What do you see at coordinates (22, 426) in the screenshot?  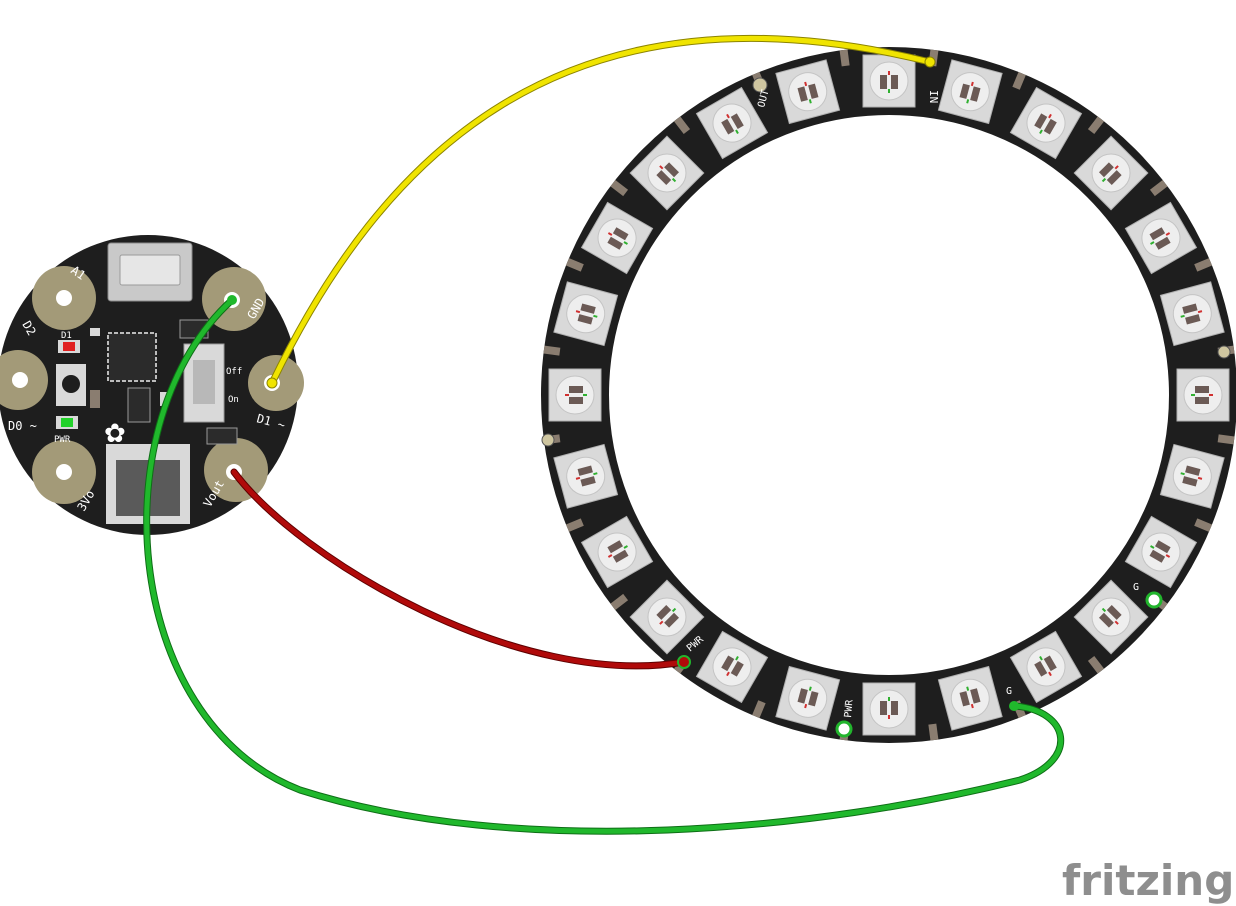 I see `pad-label-d0: D0 ~` at bounding box center [22, 426].